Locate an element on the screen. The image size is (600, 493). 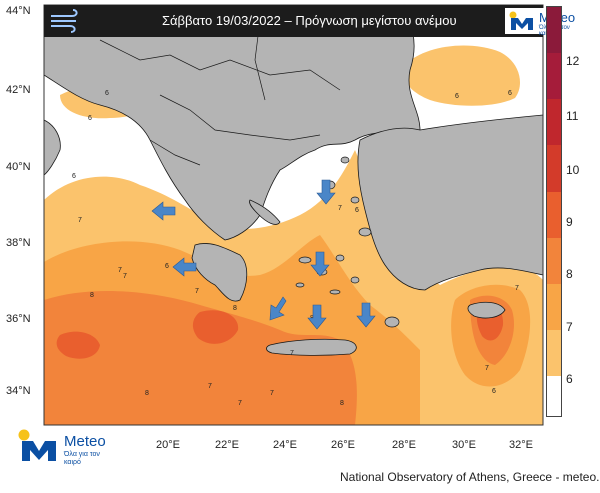
lon-label: 24°E is located at coordinates (285, 445).